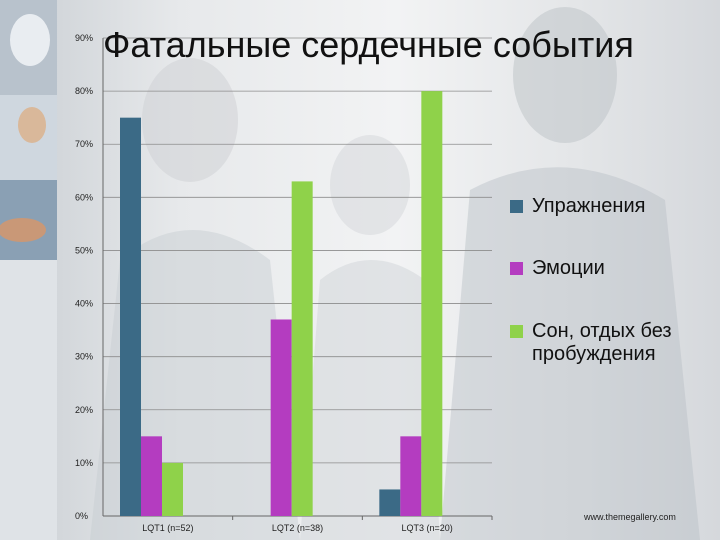 Image resolution: width=720 pixels, height=540 pixels. I want to click on legend-item-0: Упражнения, so click(606, 206).